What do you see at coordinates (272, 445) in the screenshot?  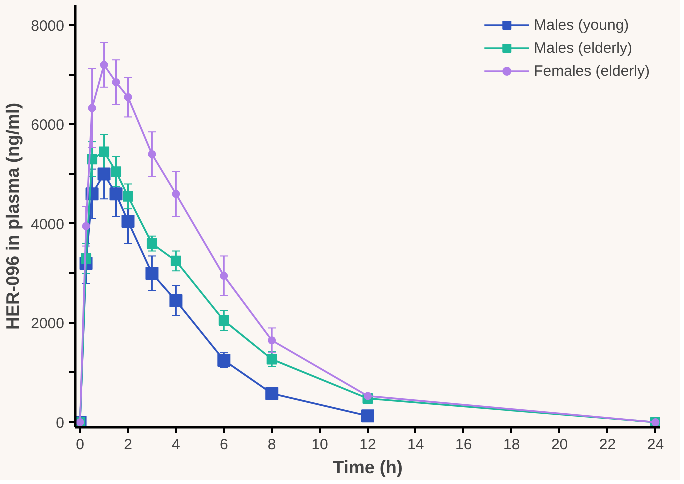 I see `x-tick-label: 8` at bounding box center [272, 445].